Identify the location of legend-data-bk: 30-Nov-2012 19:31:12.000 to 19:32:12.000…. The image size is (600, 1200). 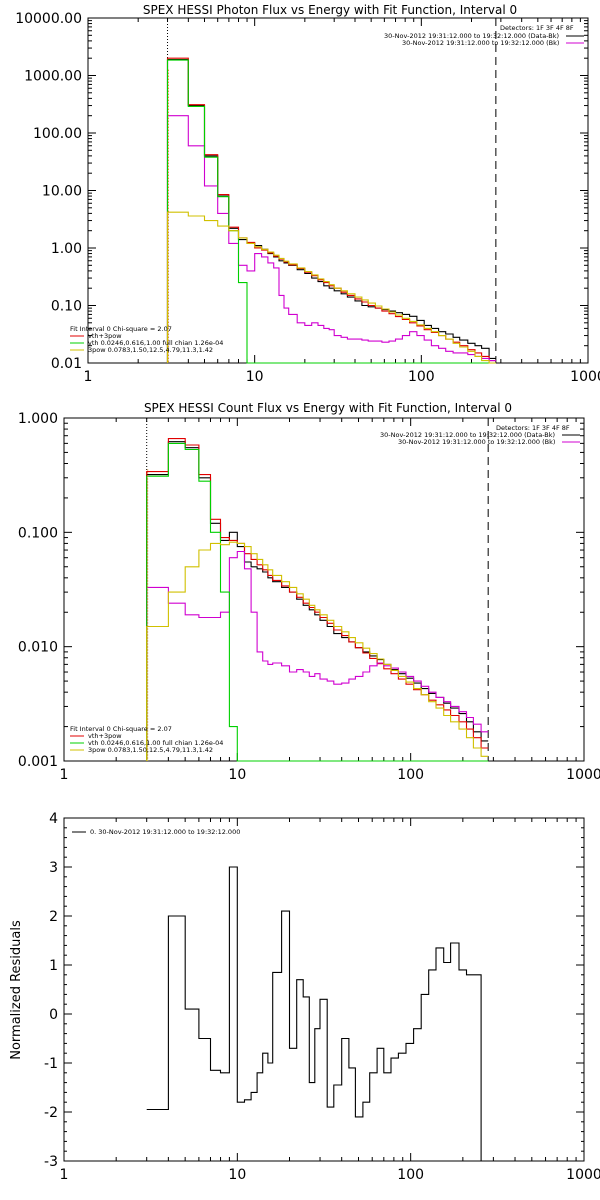
(471, 36).